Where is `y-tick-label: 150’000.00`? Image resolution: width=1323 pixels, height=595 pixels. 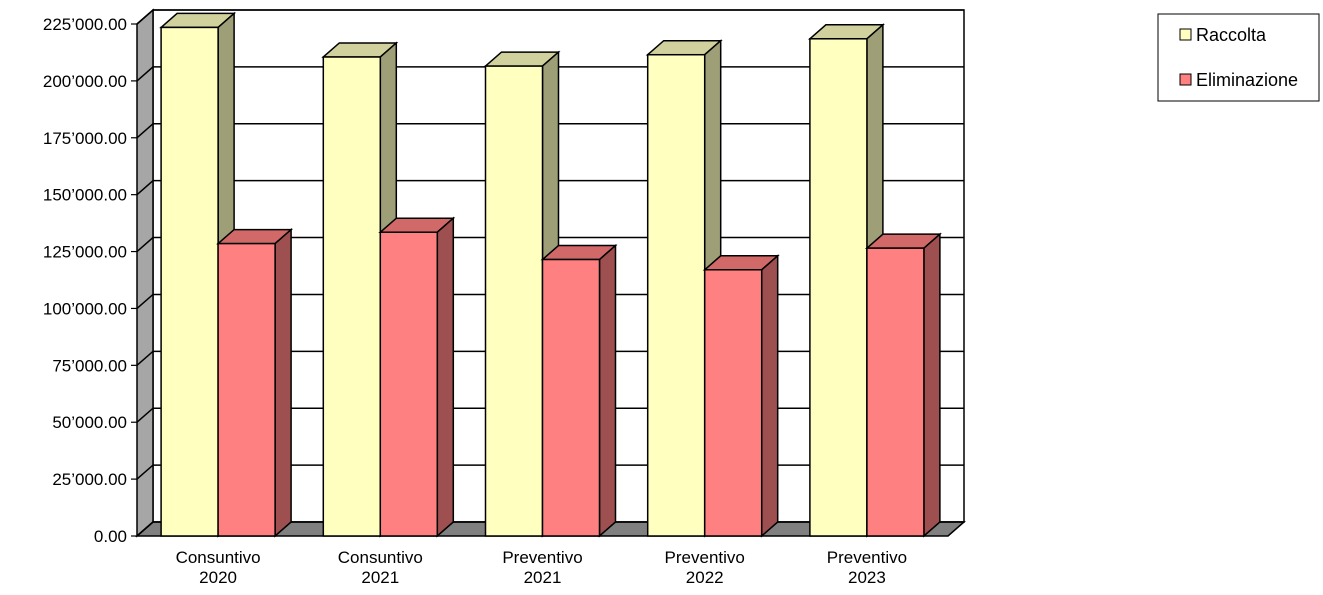
y-tick-label: 150’000.00 is located at coordinates (85, 195).